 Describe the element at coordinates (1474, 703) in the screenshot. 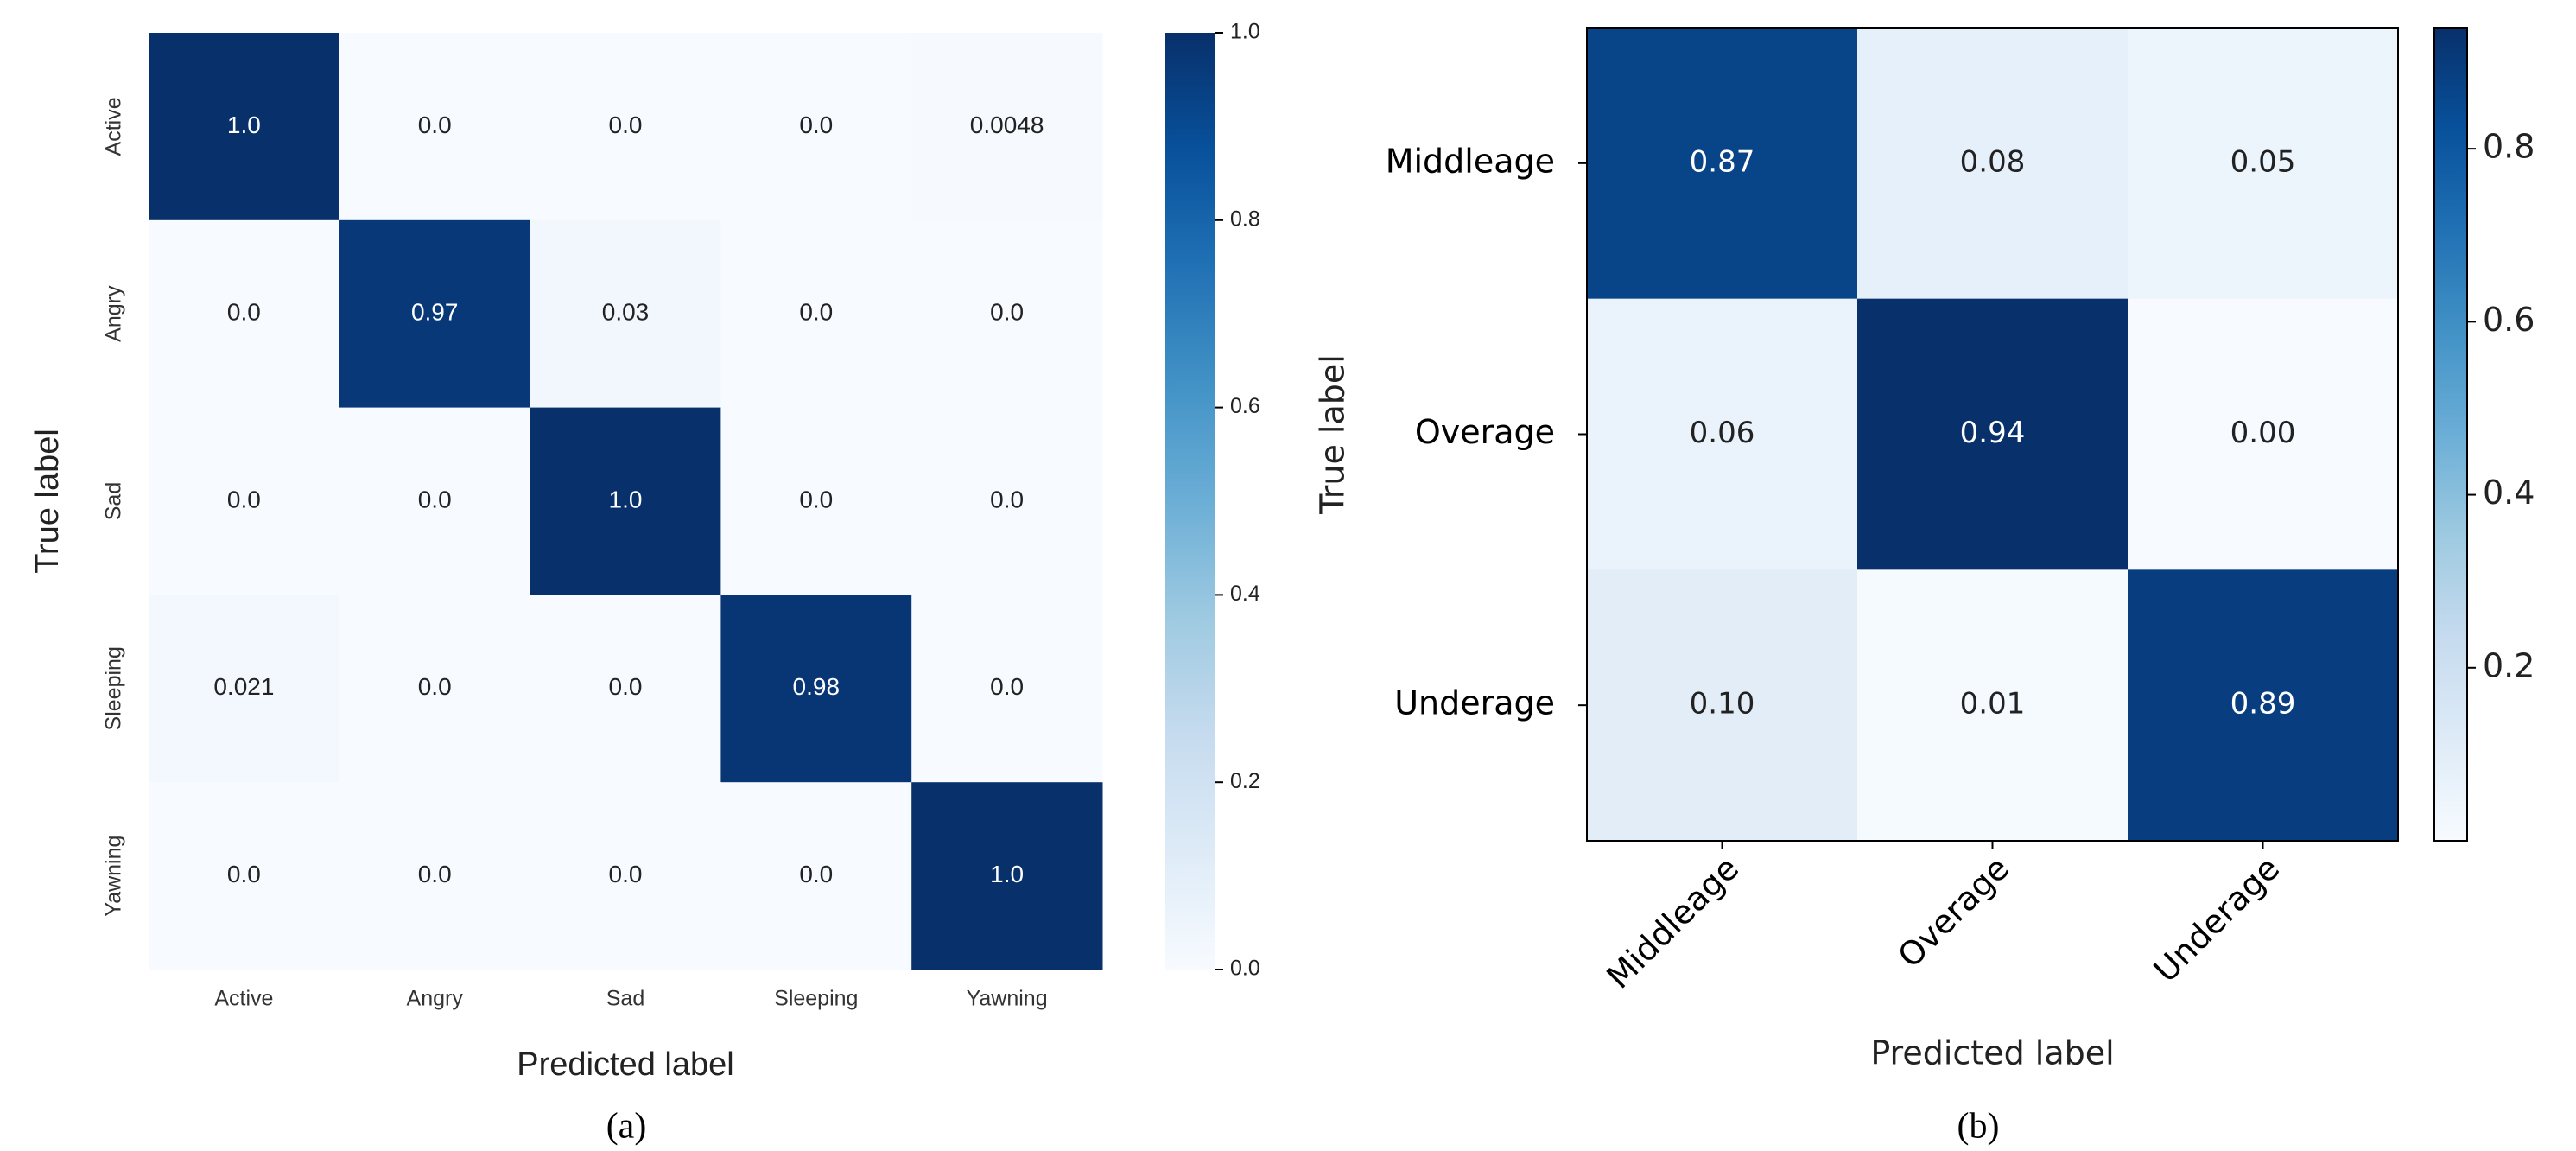

I see `y-tick-label: Underage` at that location.